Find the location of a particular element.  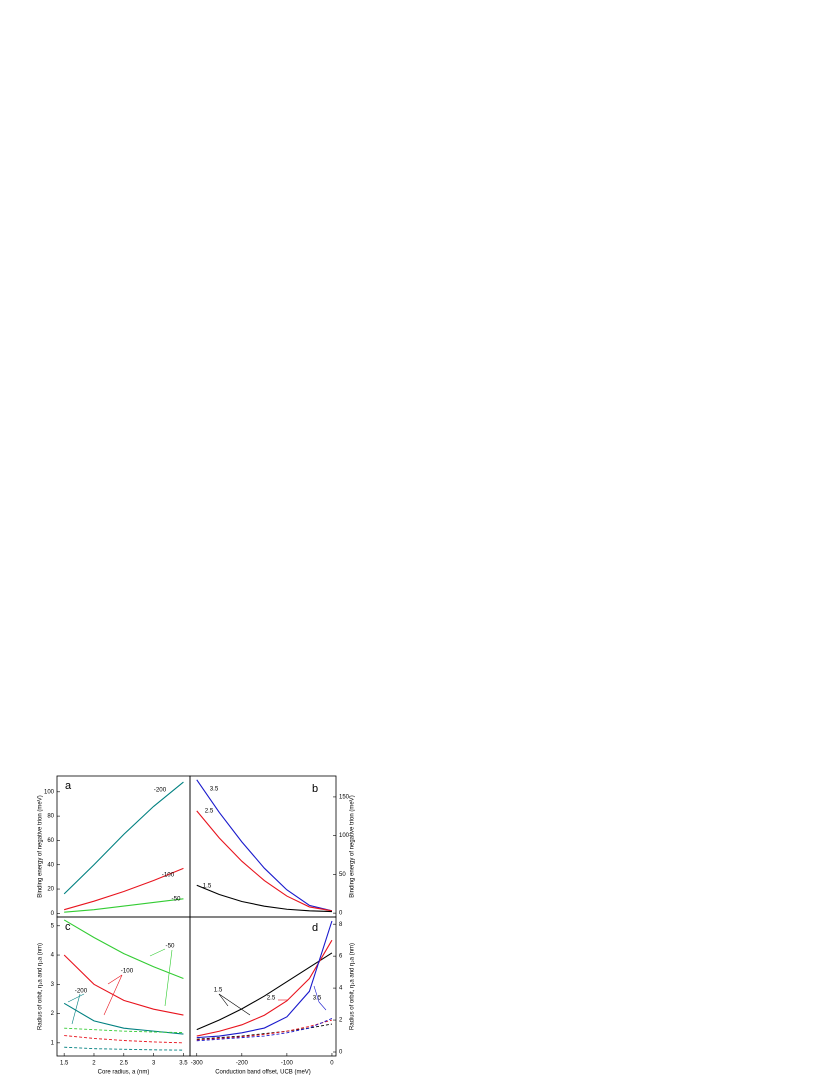

y-tick-label: 150 is located at coordinates (344, 797).